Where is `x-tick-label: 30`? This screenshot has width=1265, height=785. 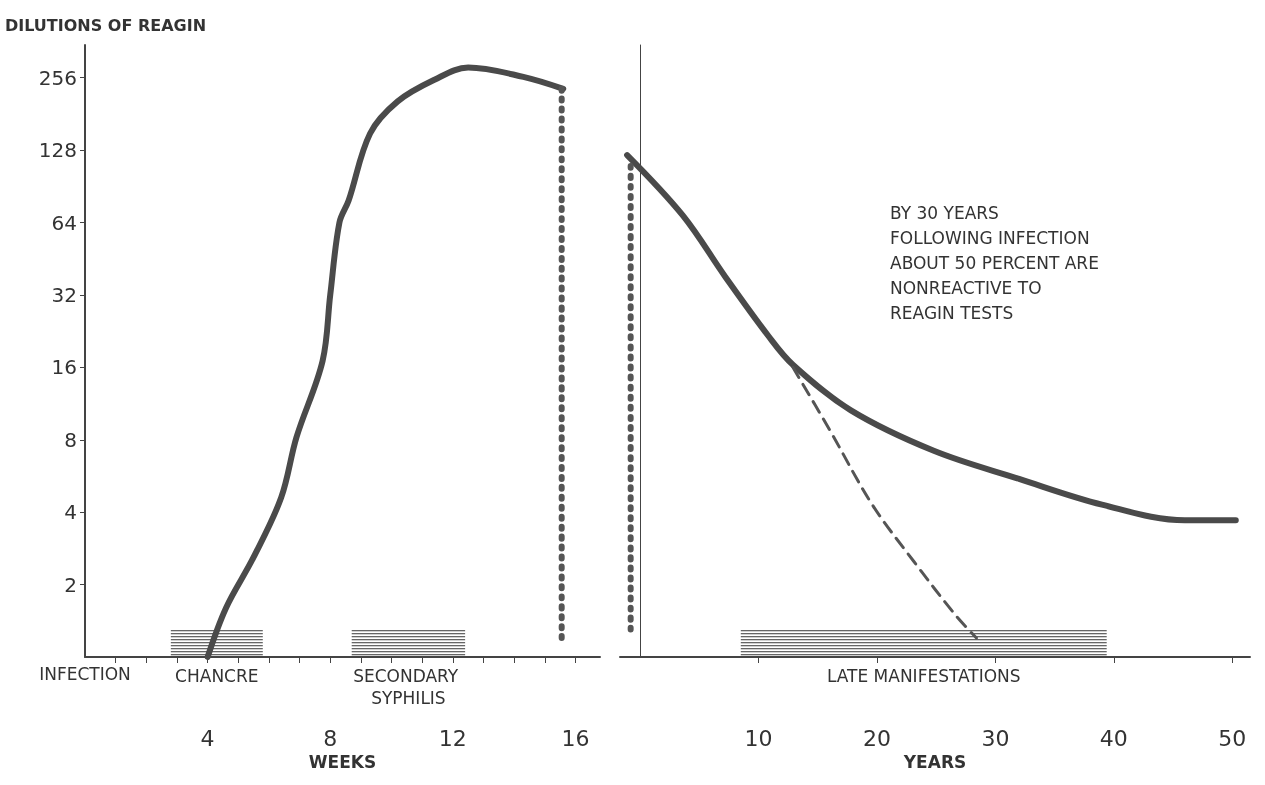 x-tick-label: 30 is located at coordinates (995, 738).